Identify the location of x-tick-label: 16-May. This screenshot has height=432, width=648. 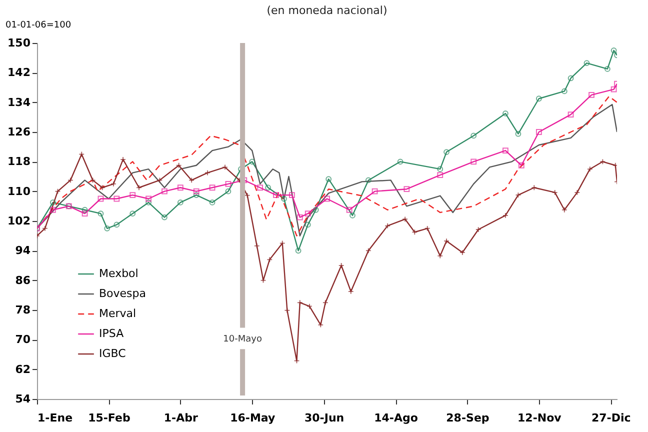
(253, 418).